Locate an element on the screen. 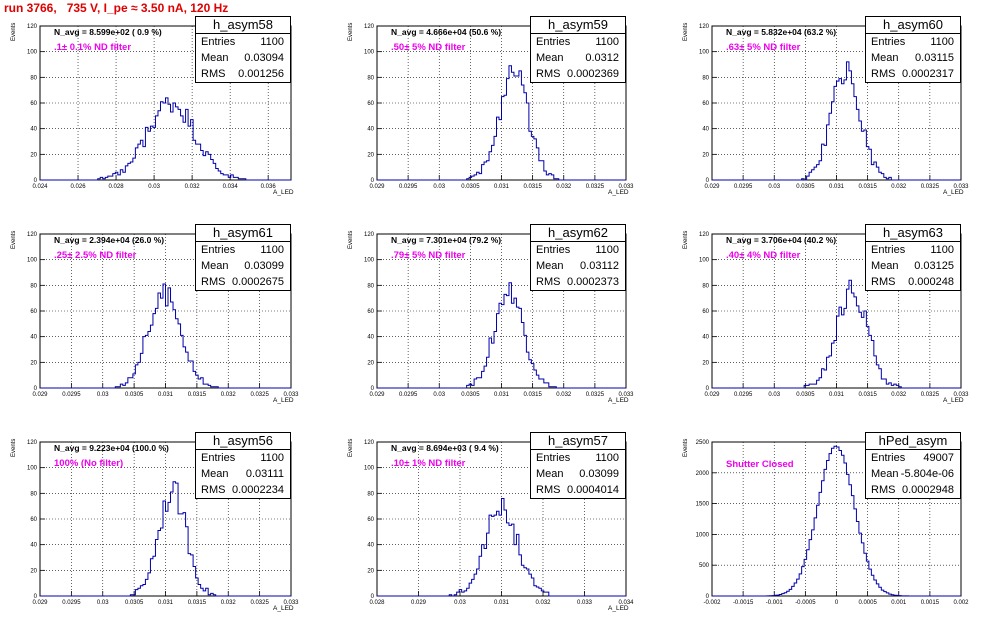  histogram-name: h_asym63 is located at coordinates (913, 233).